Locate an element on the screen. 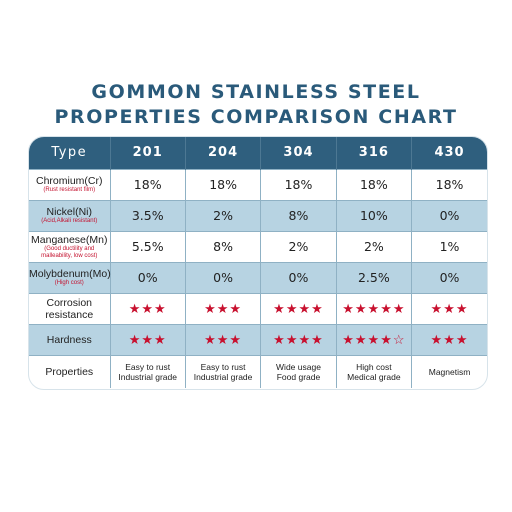 The width and height of the screenshot is (512, 512). cell-properties: Magnetism is located at coordinates (449, 371).